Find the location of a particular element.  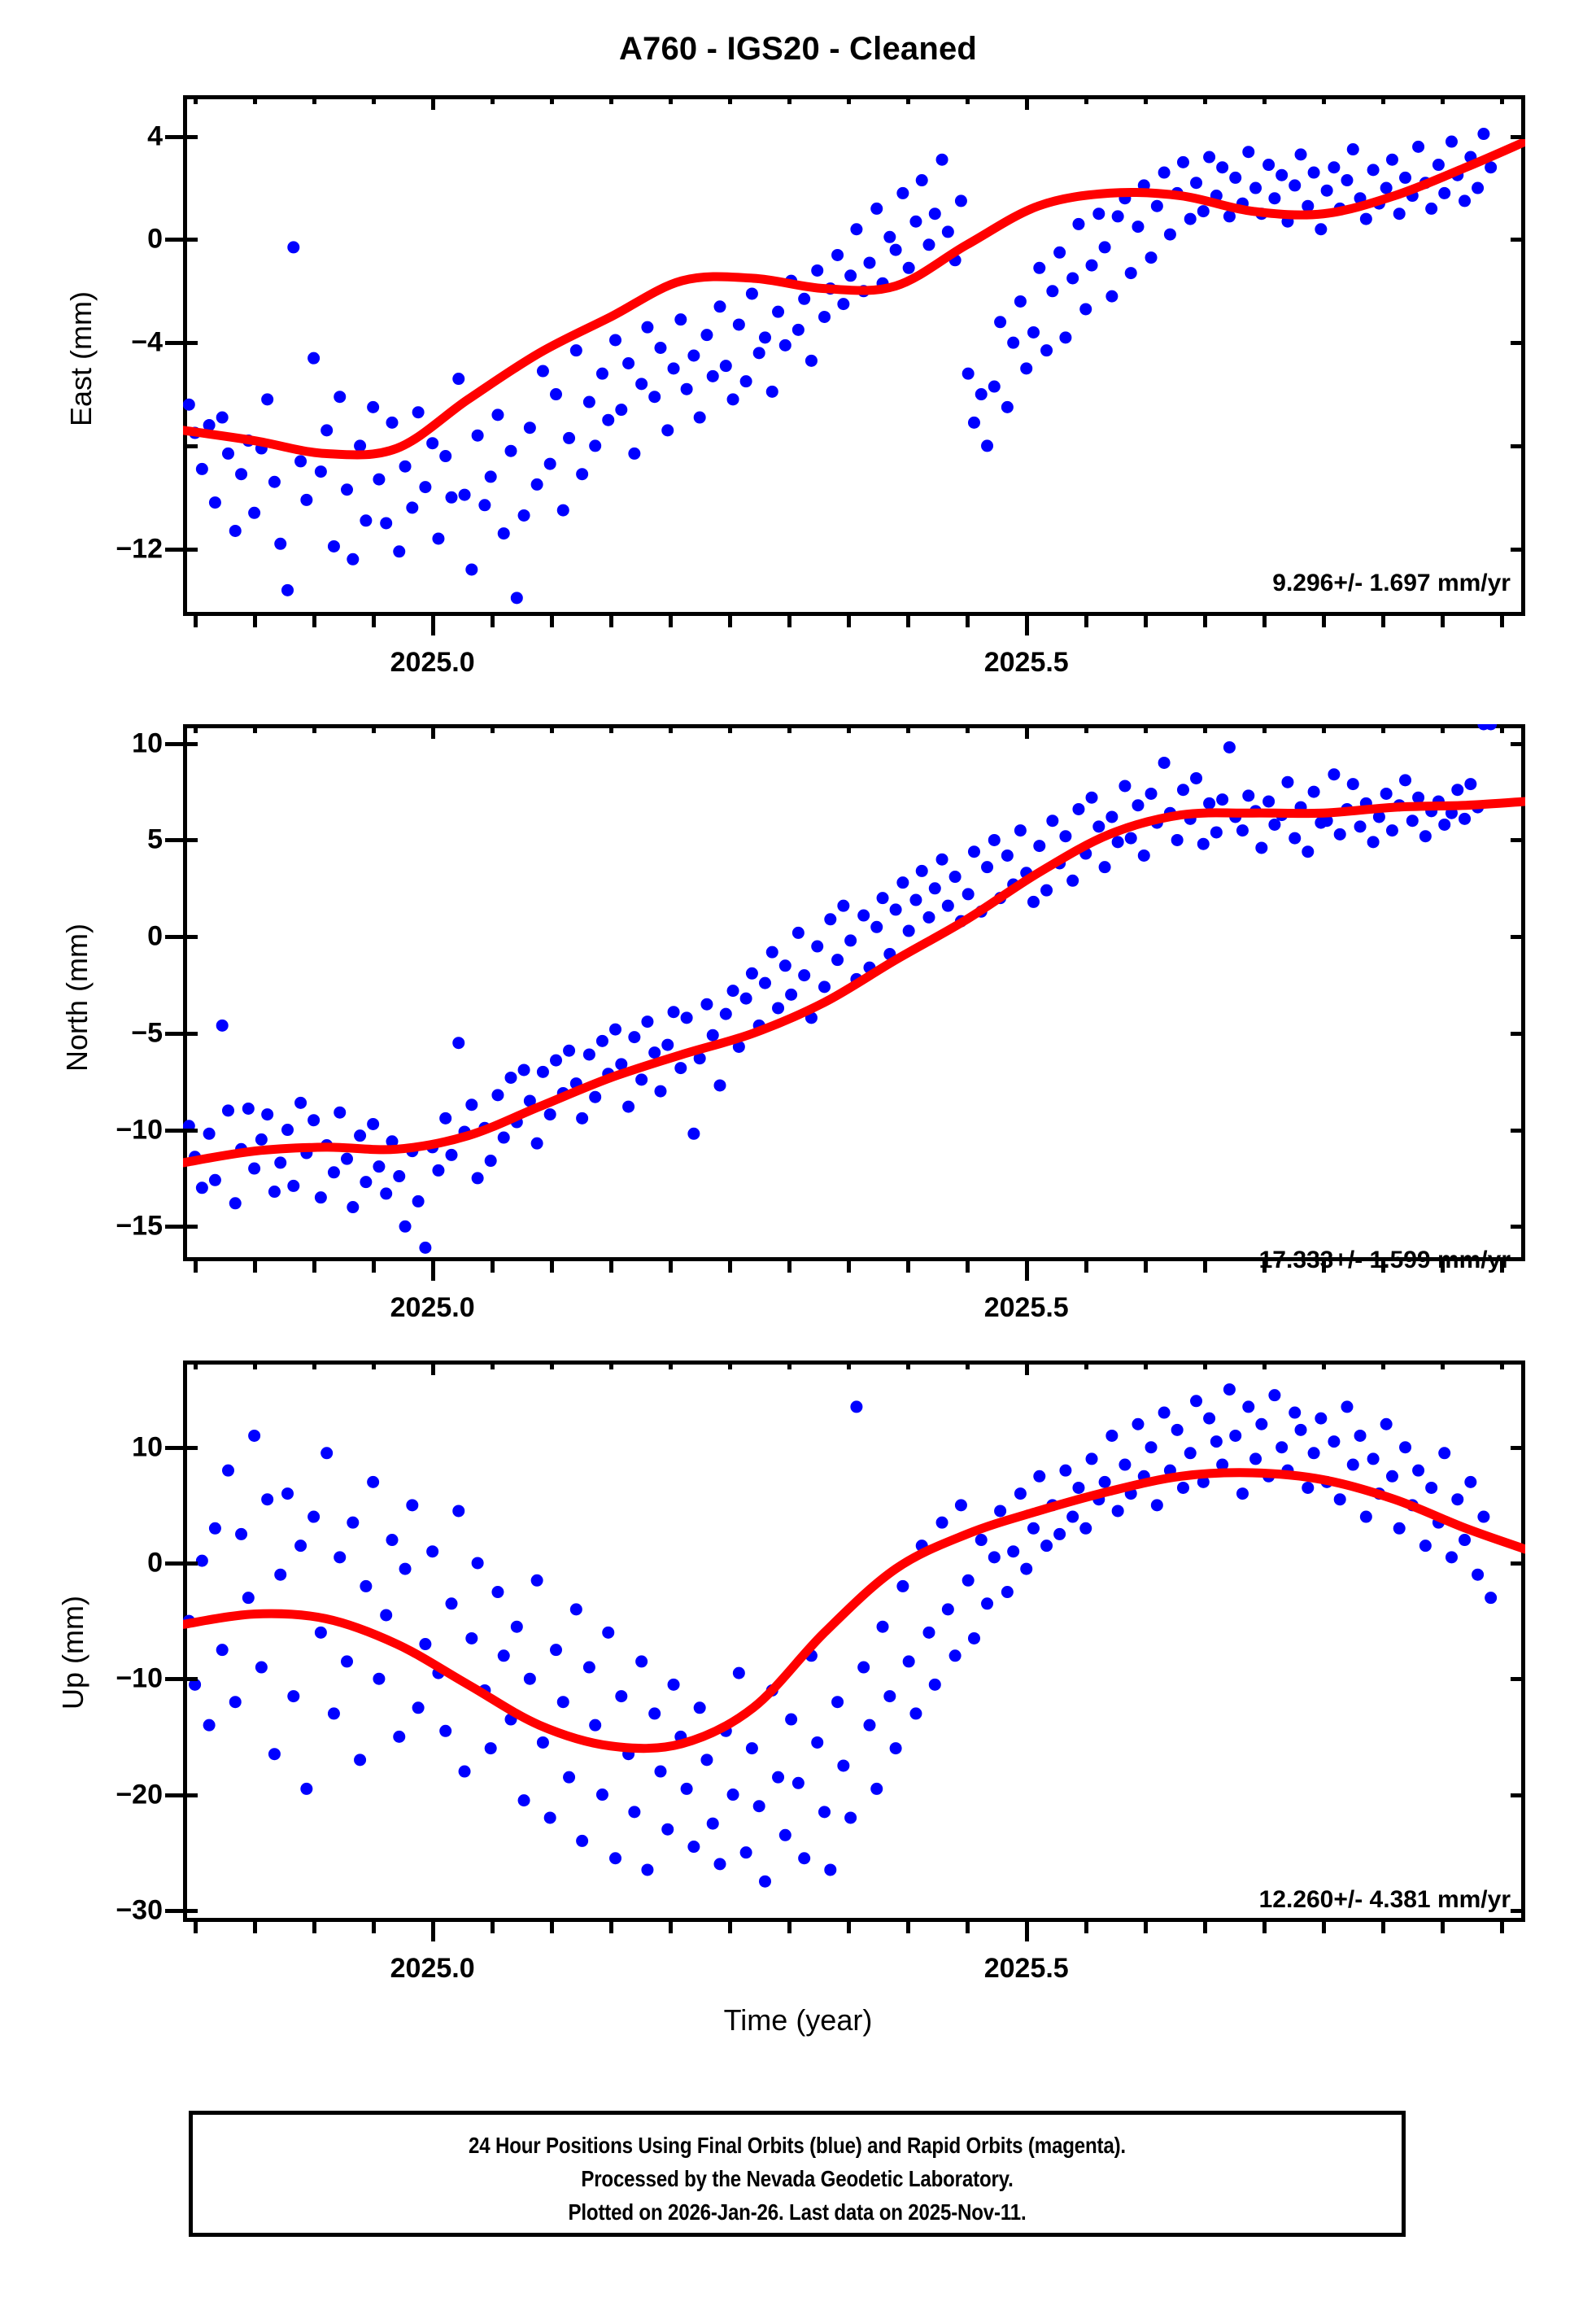

y-tick-label-east-1: 0 is located at coordinates (155, 239).